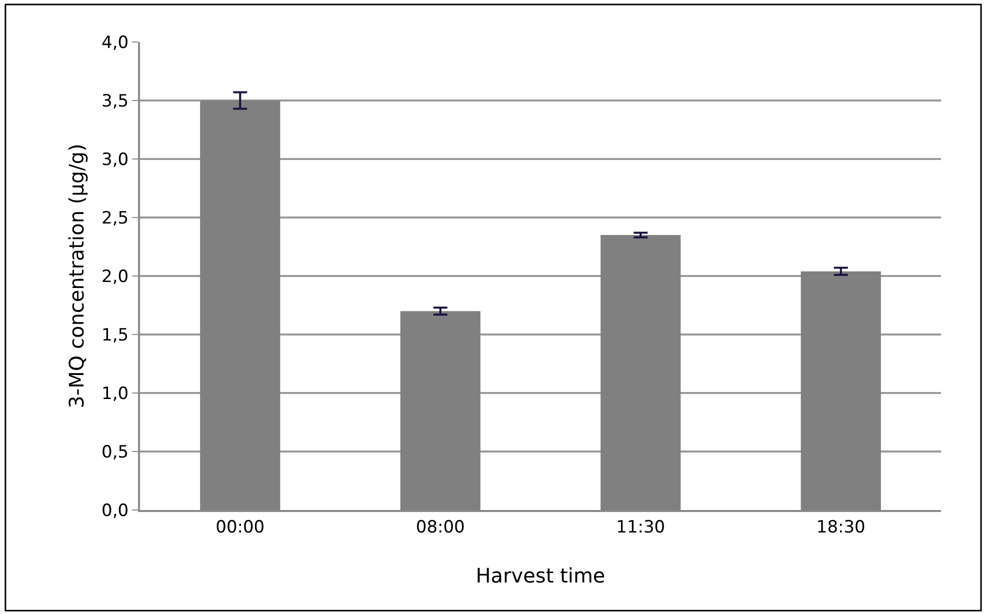 This screenshot has height=614, width=986. Describe the element at coordinates (115, 218) in the screenshot. I see `y-tick-label: 2,5` at that location.